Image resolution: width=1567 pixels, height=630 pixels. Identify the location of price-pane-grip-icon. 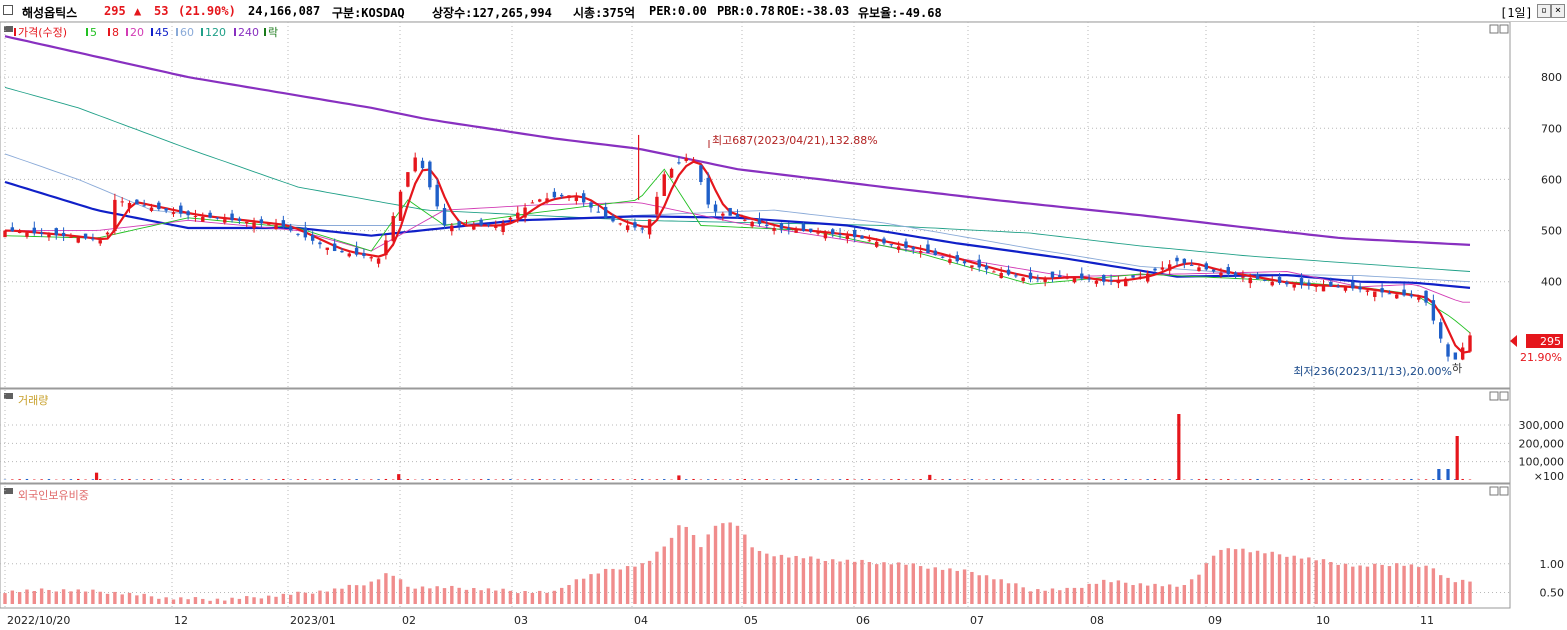
(8, 29).